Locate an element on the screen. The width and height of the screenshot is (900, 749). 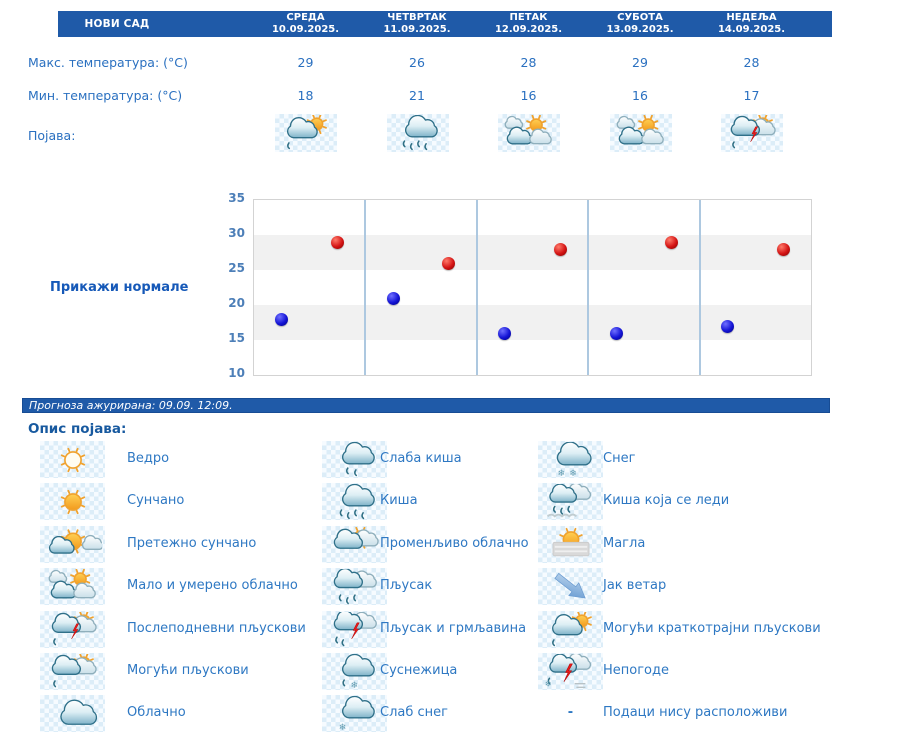
legend-item-label: Претежно сунчано is located at coordinates (192, 543).